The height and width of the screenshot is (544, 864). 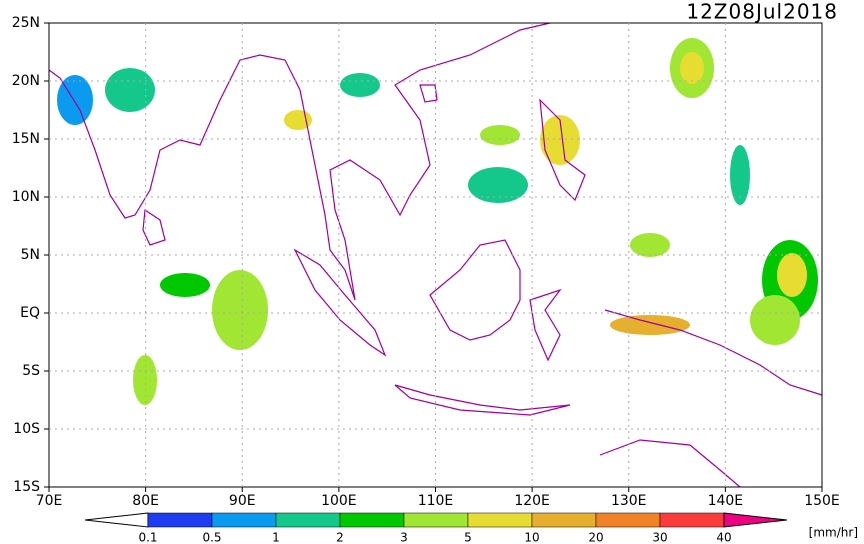 What do you see at coordinates (242, 501) in the screenshot?
I see `longitude-label: 90E` at bounding box center [242, 501].